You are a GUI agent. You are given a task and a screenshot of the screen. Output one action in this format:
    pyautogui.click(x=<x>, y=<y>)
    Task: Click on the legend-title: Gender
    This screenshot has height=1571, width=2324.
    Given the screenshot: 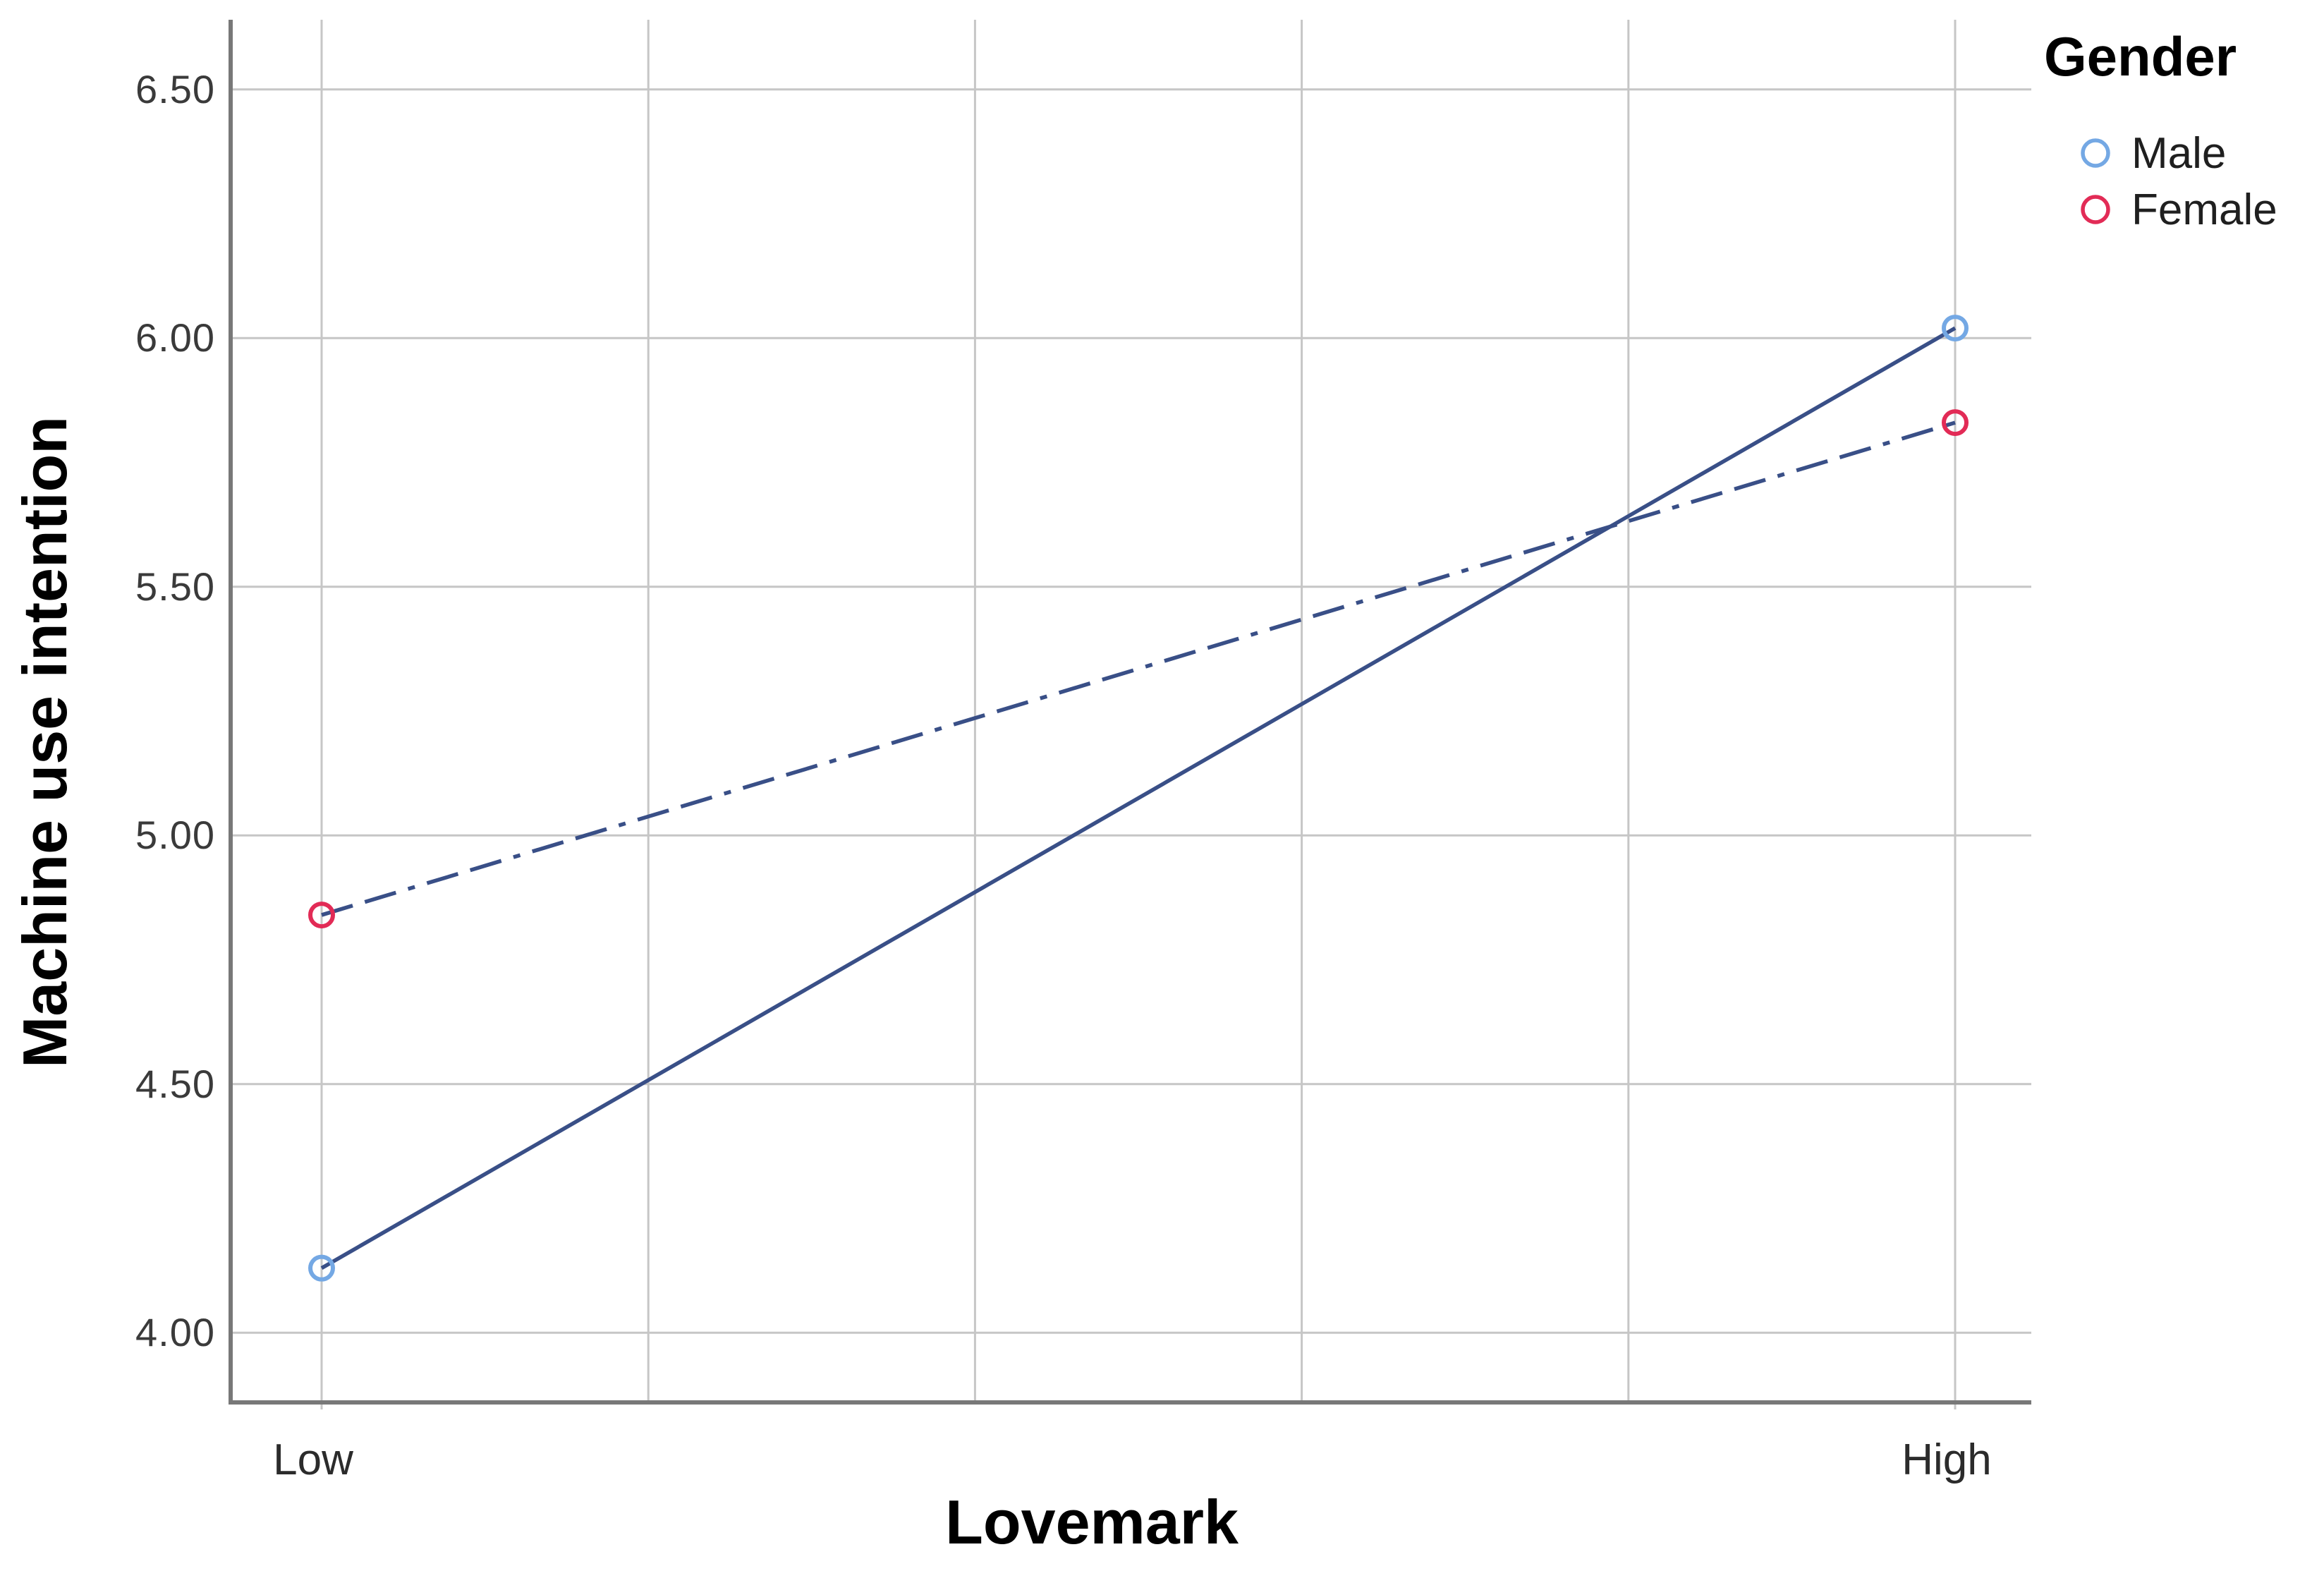 What is the action you would take?
    pyautogui.click(x=2140, y=56)
    